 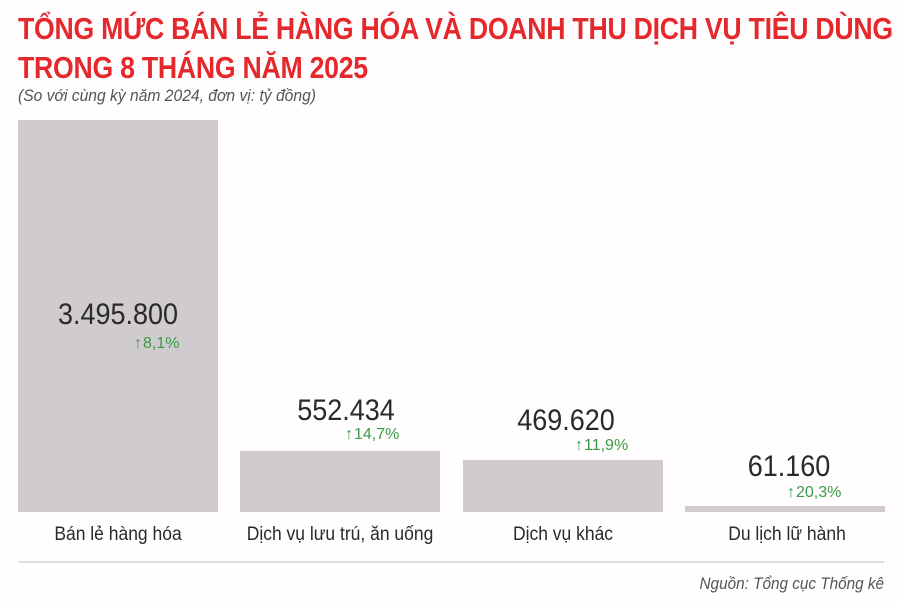 What do you see at coordinates (819, 492) in the screenshot?
I see `growth-value: 20,3%` at bounding box center [819, 492].